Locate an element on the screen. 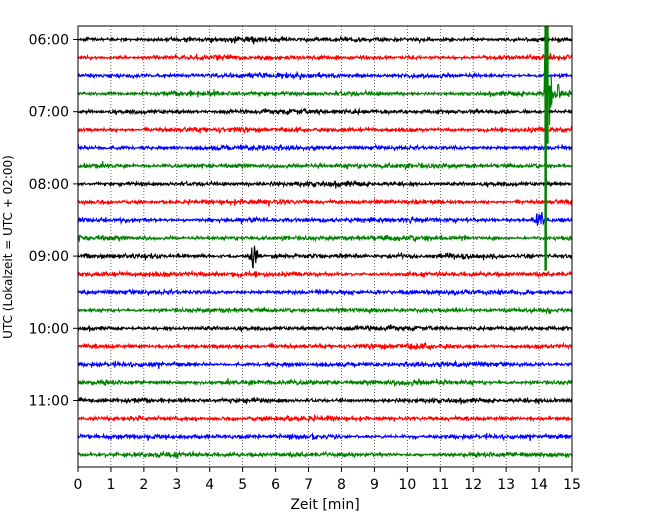  x-tick-label: 0 is located at coordinates (78, 485).